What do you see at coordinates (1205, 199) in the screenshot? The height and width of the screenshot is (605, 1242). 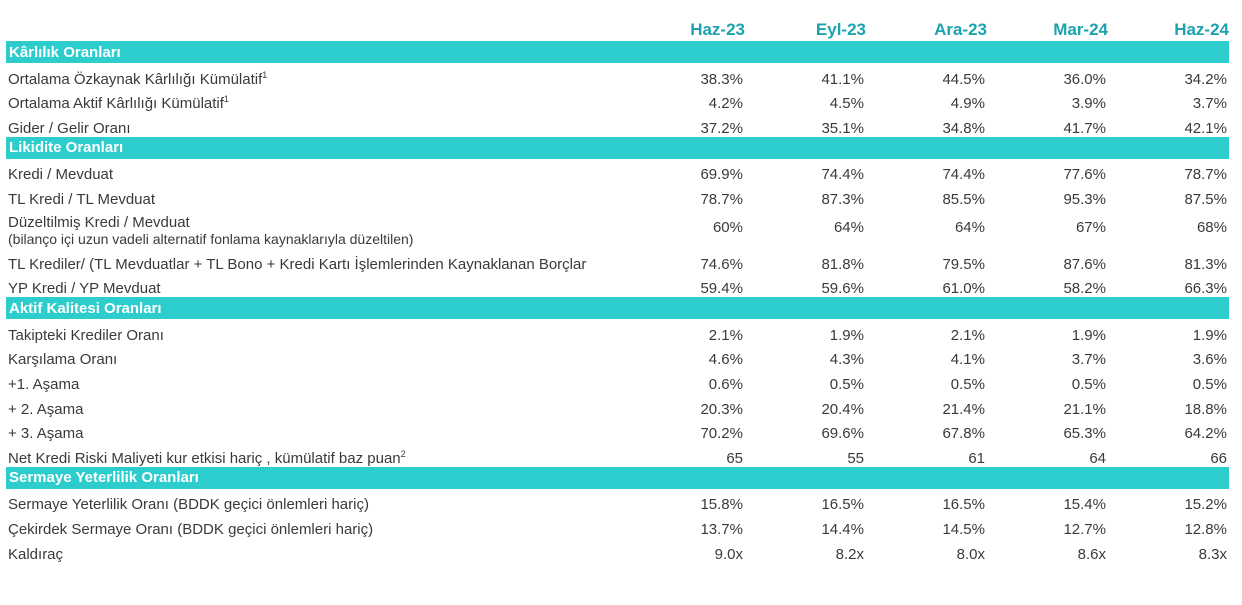 I see `value-cell: 87.5%` at bounding box center [1205, 199].